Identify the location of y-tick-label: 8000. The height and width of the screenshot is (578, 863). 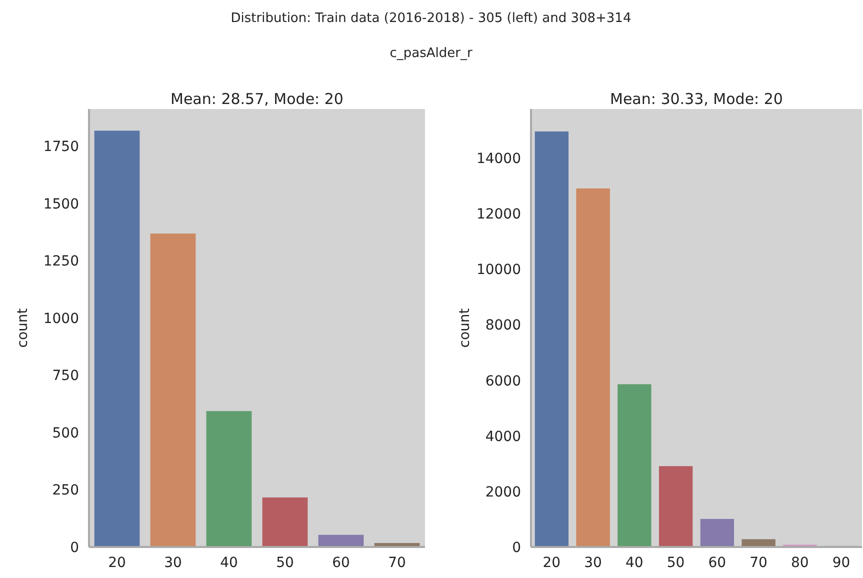
(503, 326).